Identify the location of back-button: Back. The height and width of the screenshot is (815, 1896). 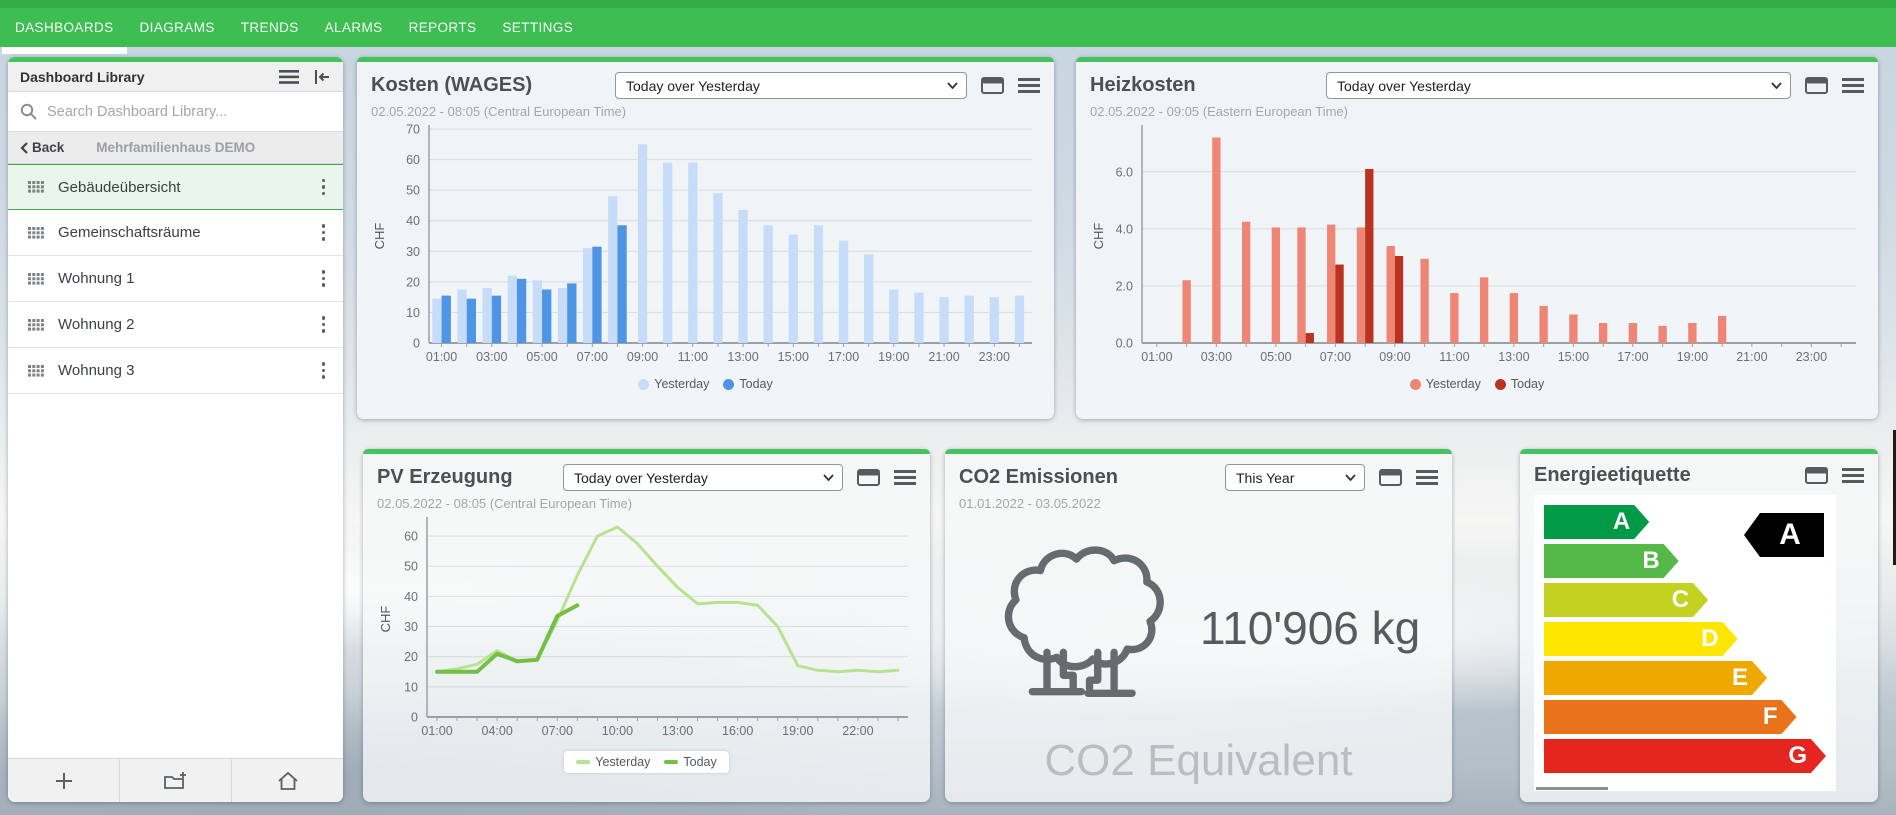
(42, 147).